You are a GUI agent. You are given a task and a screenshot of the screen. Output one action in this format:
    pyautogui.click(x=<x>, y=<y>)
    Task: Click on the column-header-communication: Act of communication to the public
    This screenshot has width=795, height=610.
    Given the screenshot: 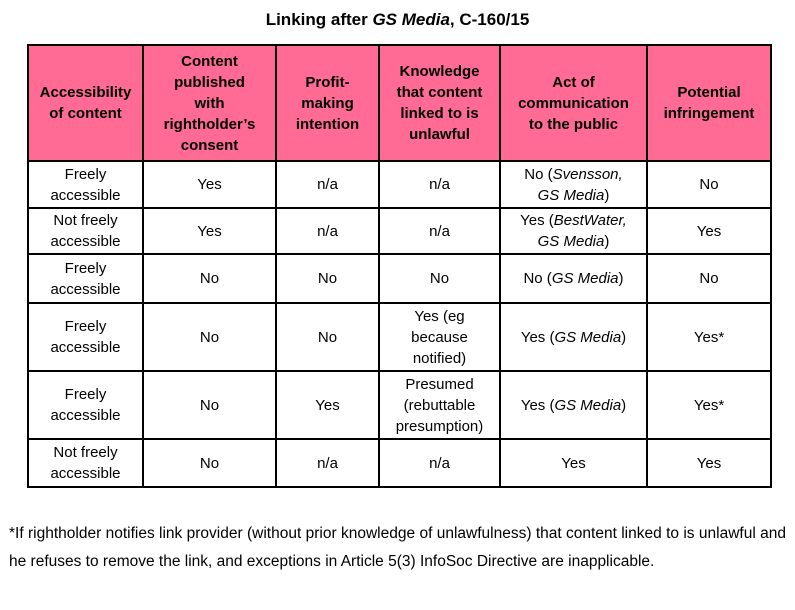 What is the action you would take?
    pyautogui.click(x=573, y=103)
    